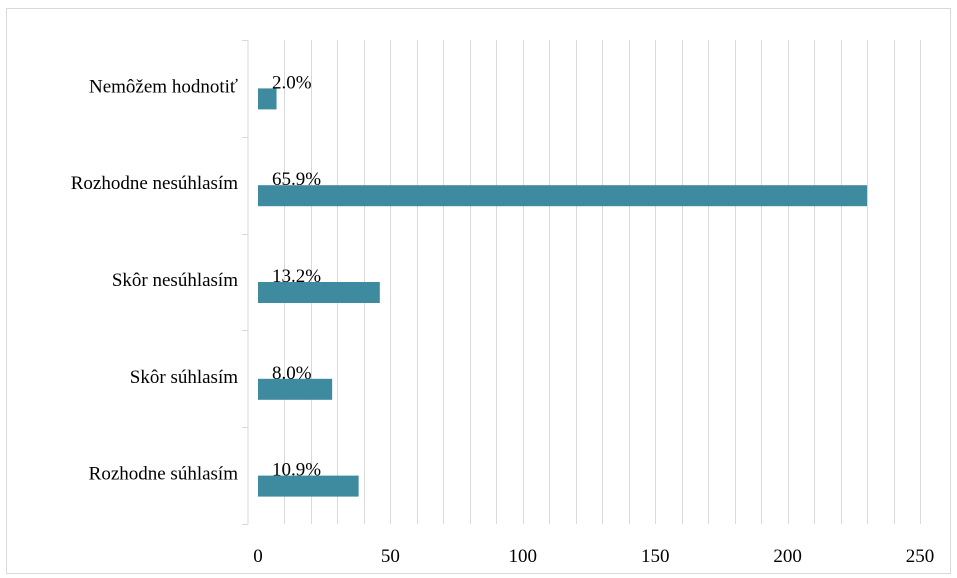 The height and width of the screenshot is (578, 957). What do you see at coordinates (296, 179) in the screenshot?
I see `data-label: 65.9%` at bounding box center [296, 179].